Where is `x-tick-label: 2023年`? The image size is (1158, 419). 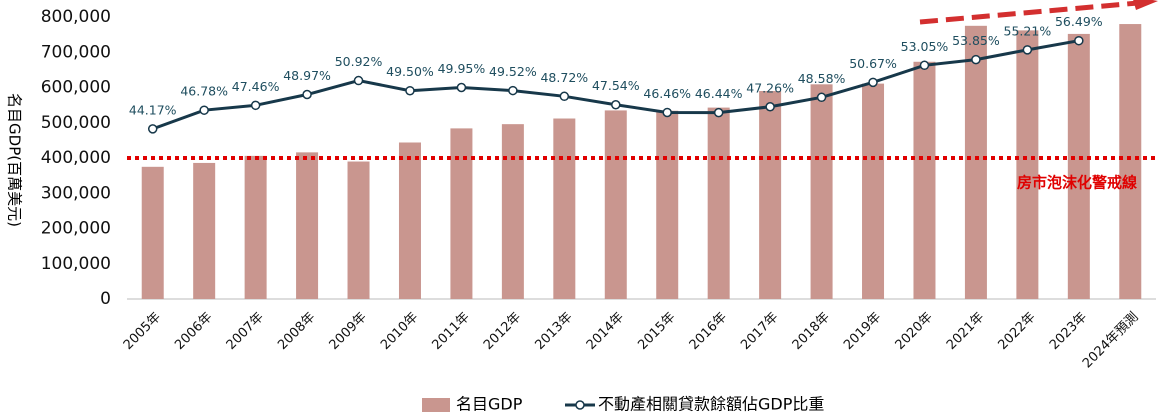
x-tick-label: 2023年 is located at coordinates (1068, 331).